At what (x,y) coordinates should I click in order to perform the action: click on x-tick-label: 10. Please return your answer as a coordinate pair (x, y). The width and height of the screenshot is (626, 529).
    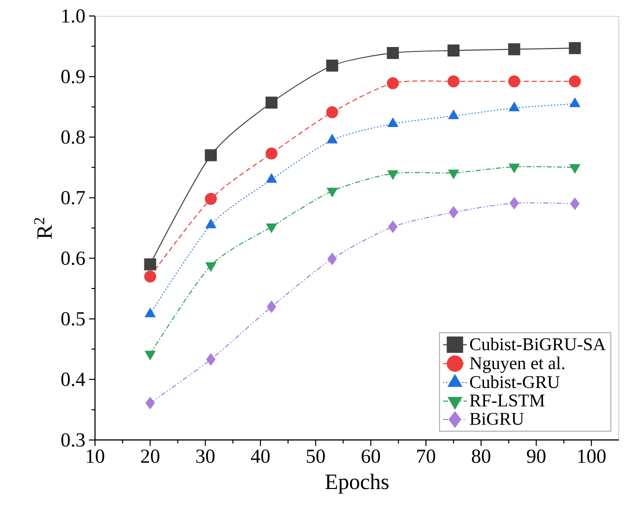
    Looking at the image, I should click on (95, 456).